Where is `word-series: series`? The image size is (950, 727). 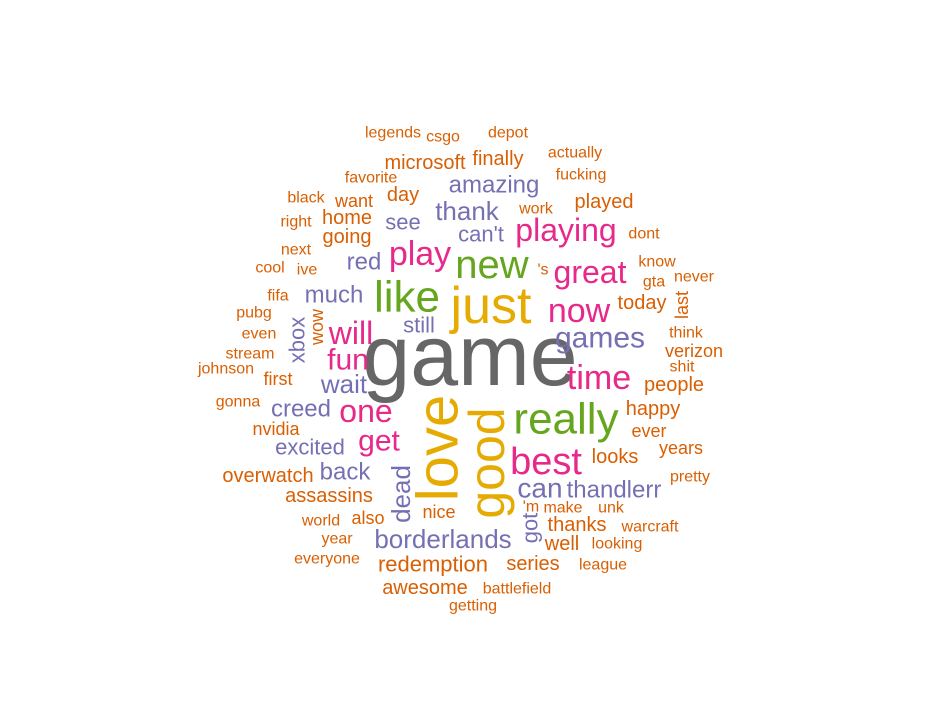 word-series: series is located at coordinates (532, 564).